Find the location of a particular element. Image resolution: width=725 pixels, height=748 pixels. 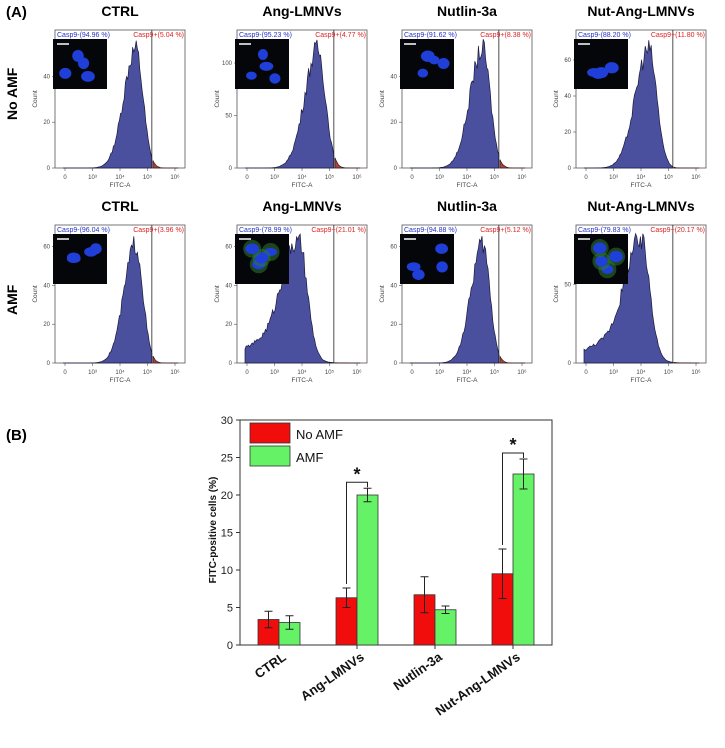

histogram-title: CTRL is located at coordinates (120, 206).